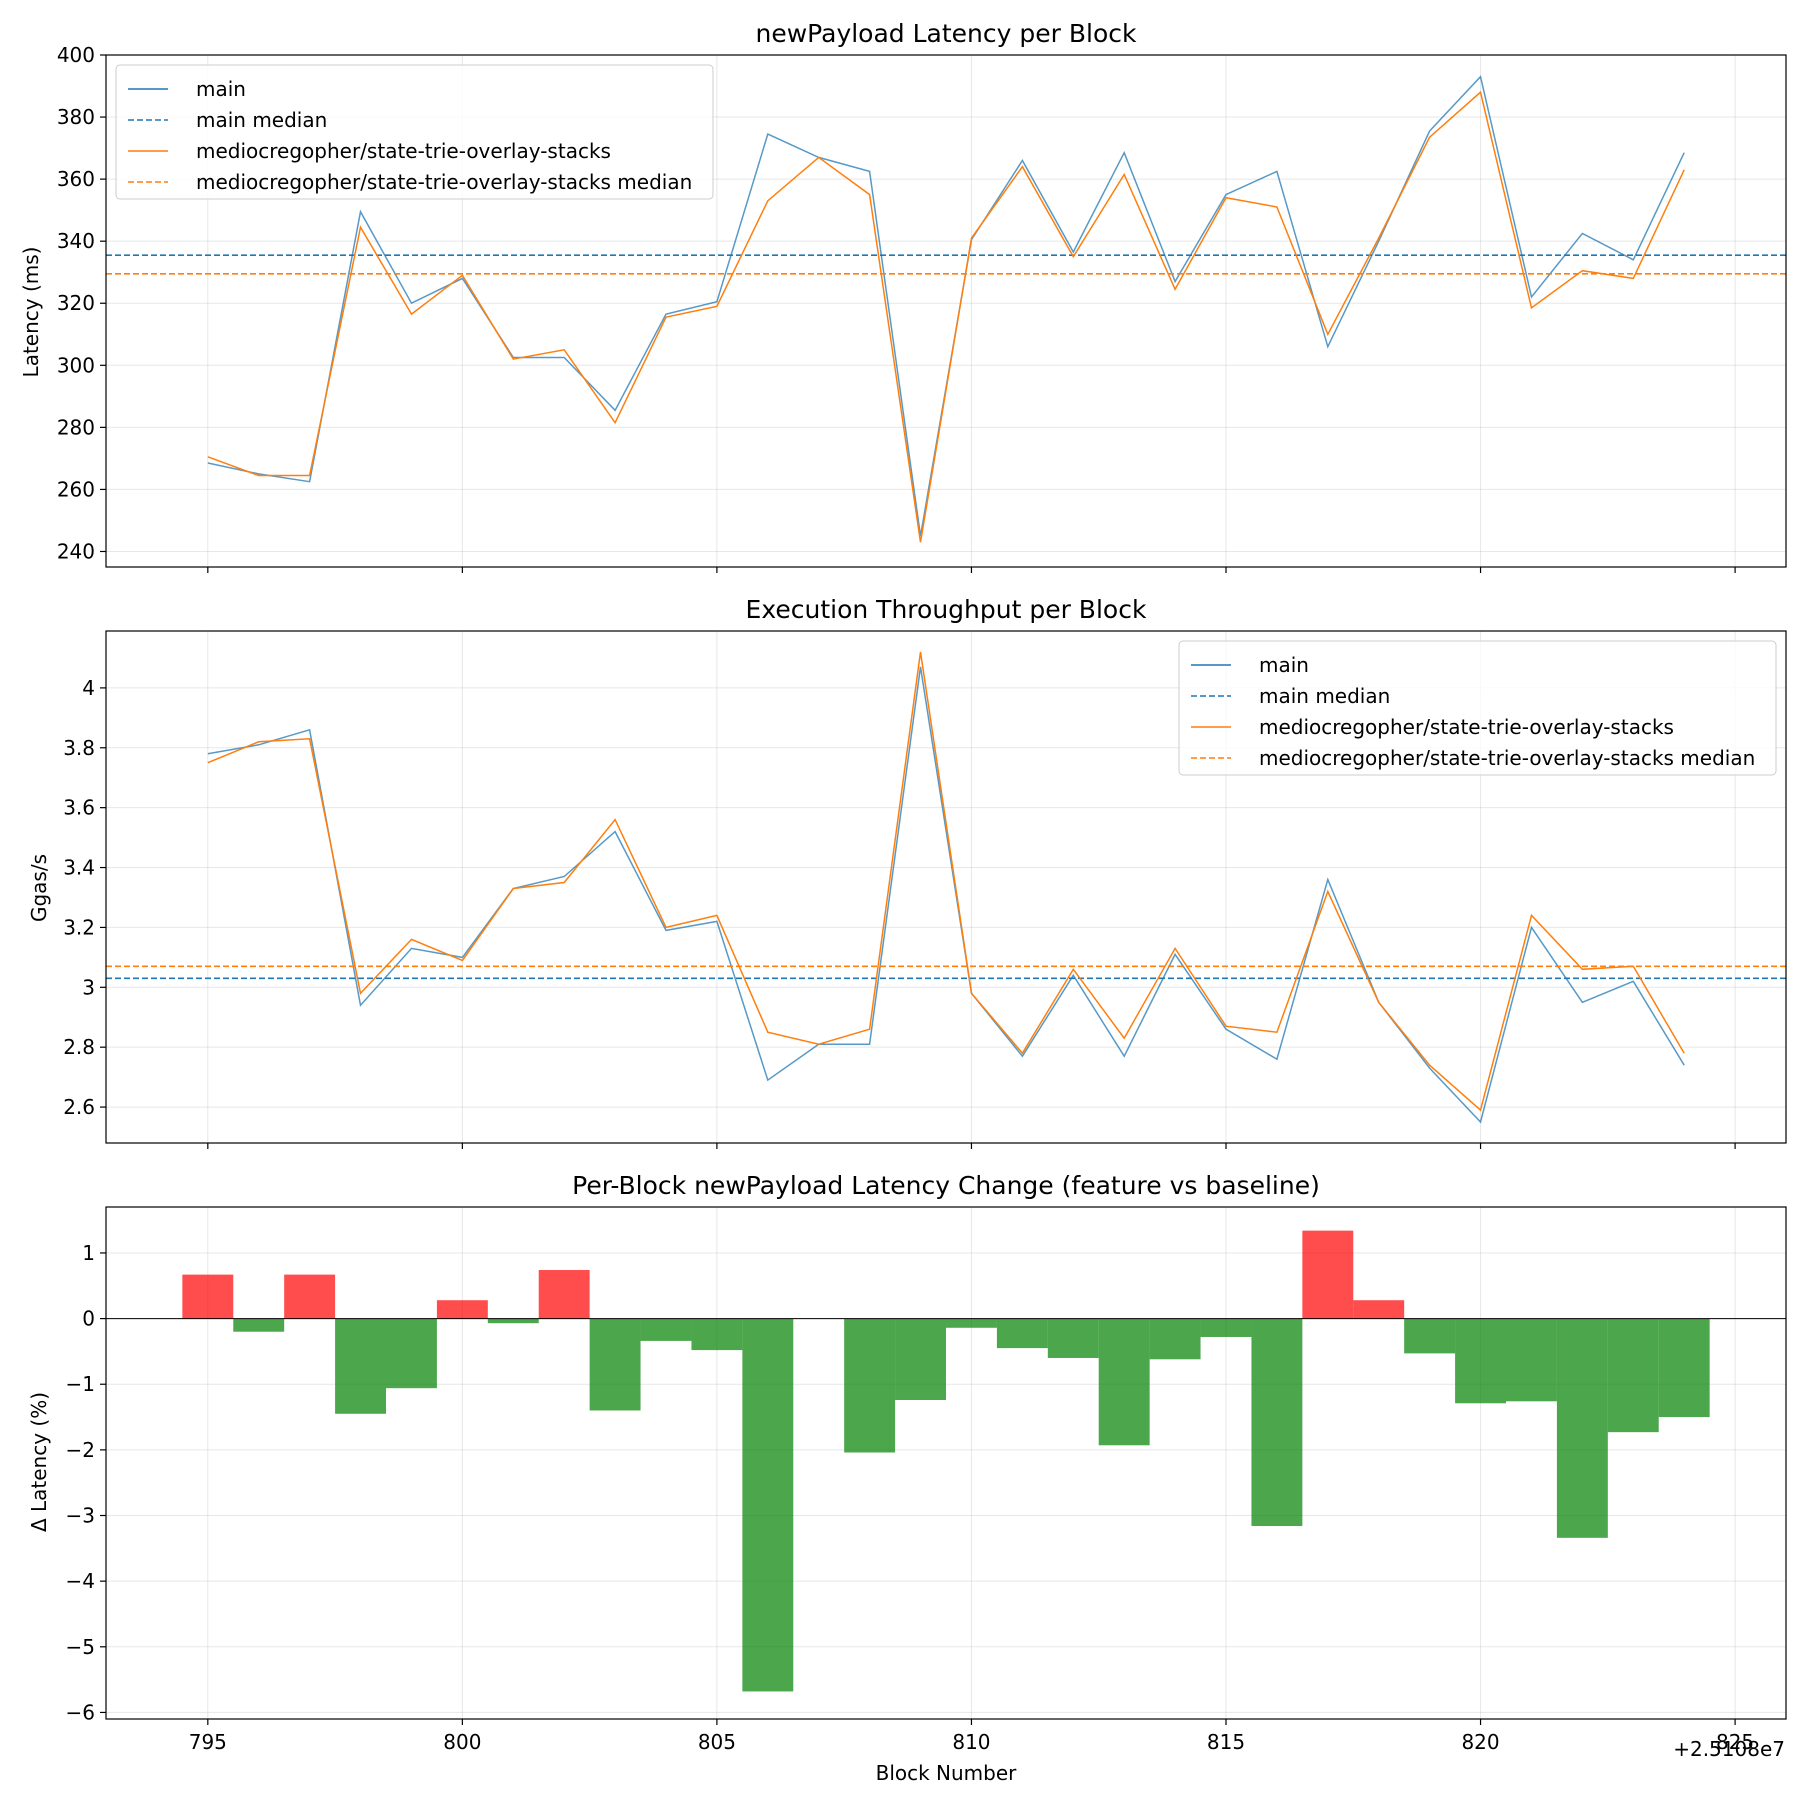 This screenshot has width=1800, height=1800. Describe the element at coordinates (261, 120) in the screenshot. I see `legend-label: main median` at that location.